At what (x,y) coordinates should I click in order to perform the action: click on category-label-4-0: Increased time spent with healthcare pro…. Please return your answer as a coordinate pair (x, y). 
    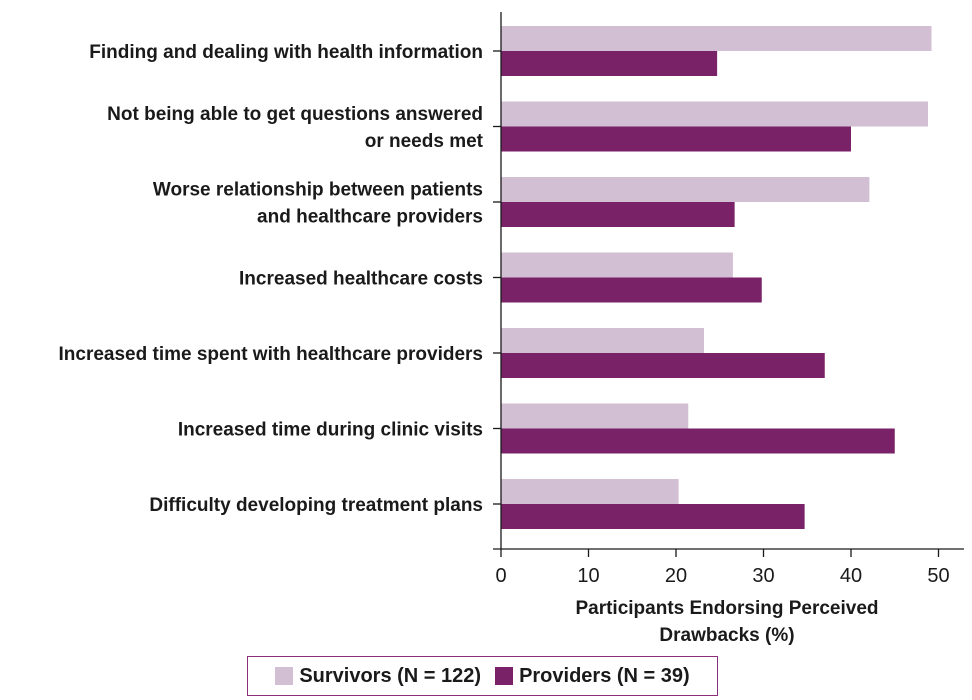
    Looking at the image, I should click on (271, 354).